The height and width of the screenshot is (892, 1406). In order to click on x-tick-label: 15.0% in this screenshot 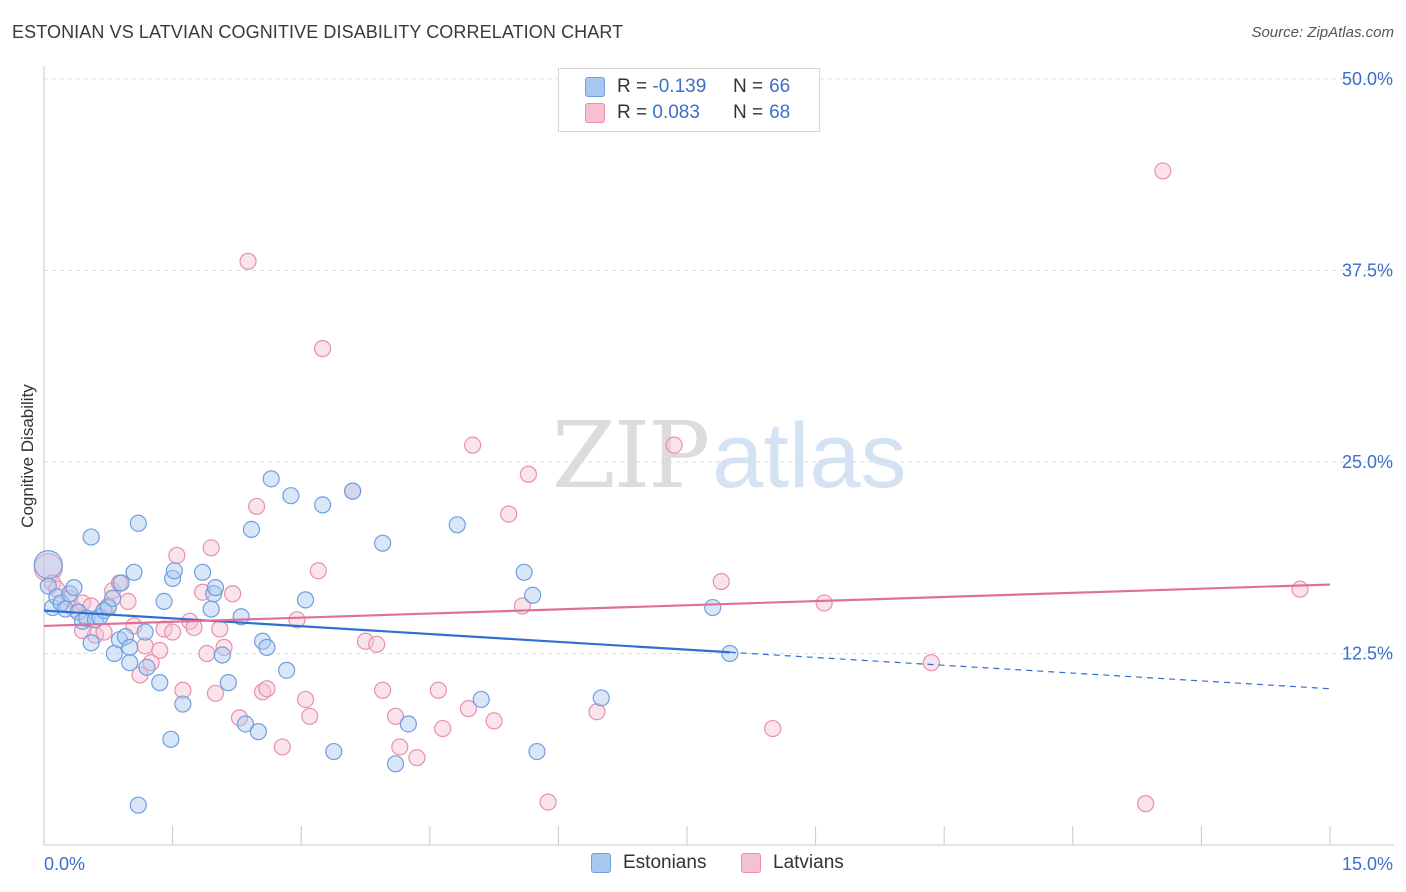, I will do `click(1367, 864)`.